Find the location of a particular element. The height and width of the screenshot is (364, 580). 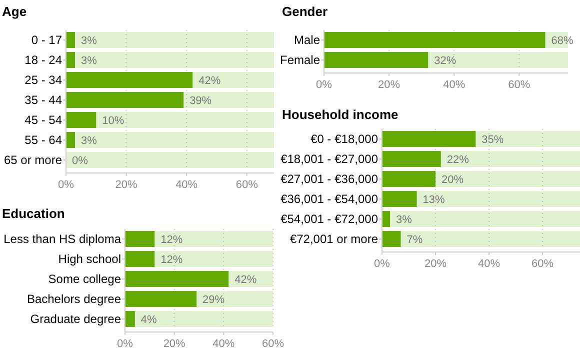

y-tick-label: Less than HS diploma is located at coordinates (63, 239).